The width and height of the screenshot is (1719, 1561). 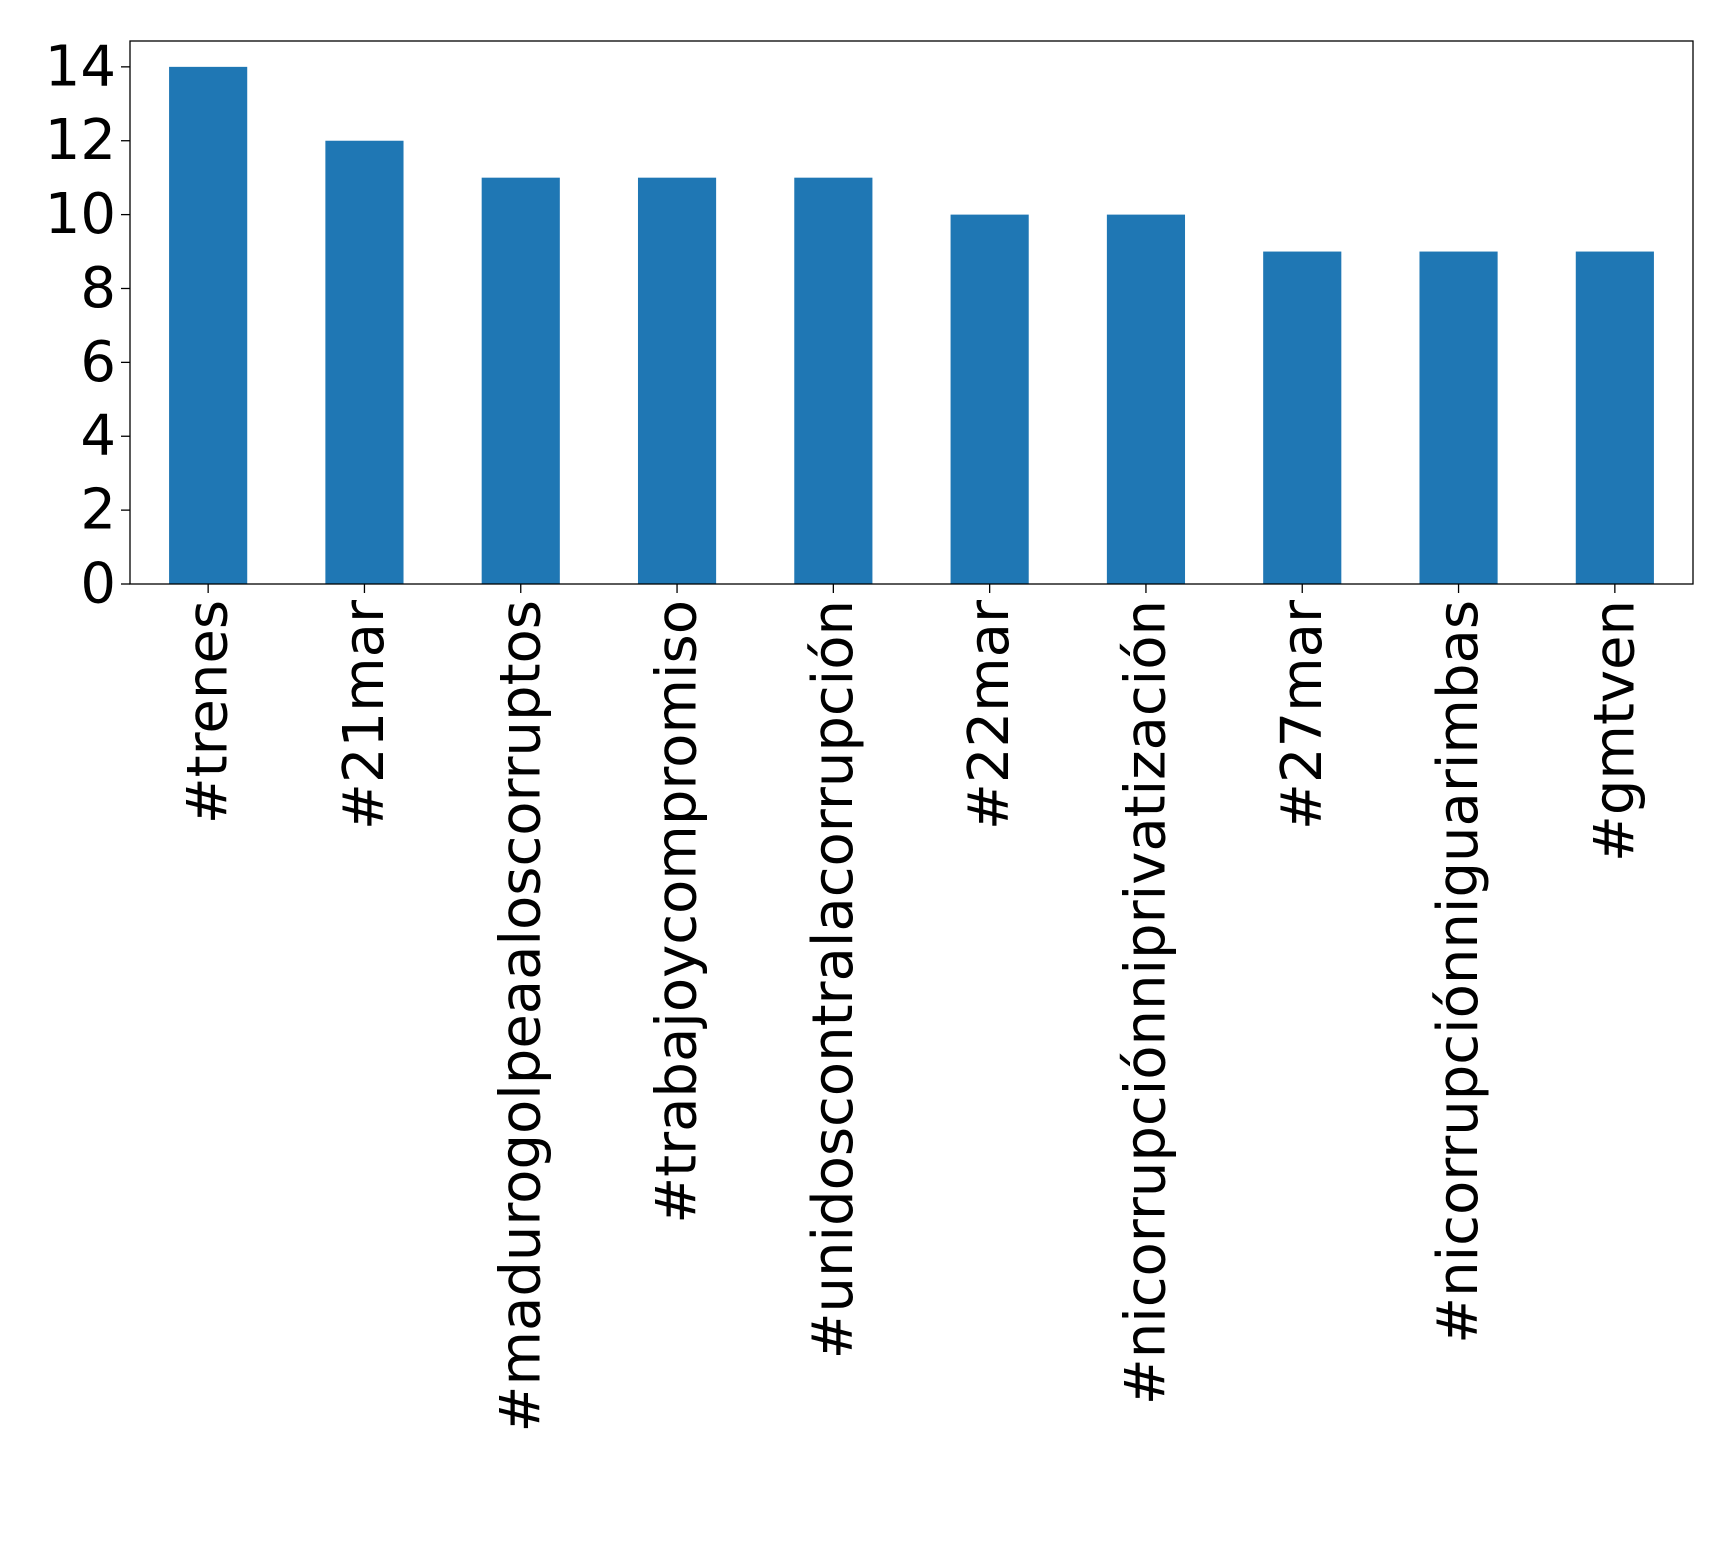 I want to click on y-tick-label: 12, so click(x=80, y=140).